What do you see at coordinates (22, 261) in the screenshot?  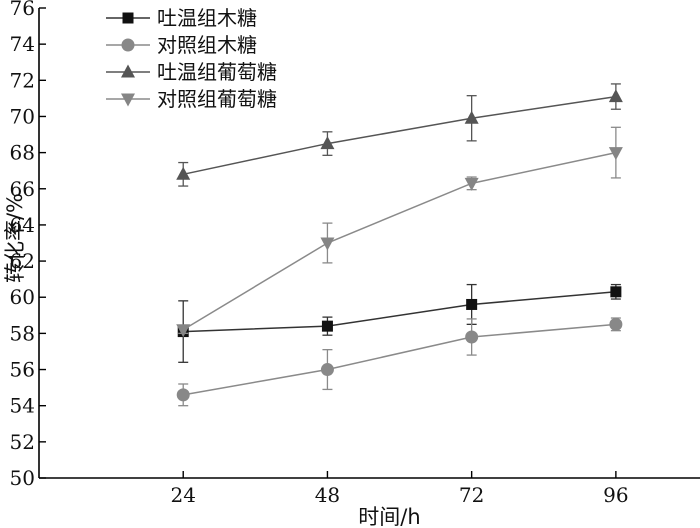 I see `y-tick-label: 62` at bounding box center [22, 261].